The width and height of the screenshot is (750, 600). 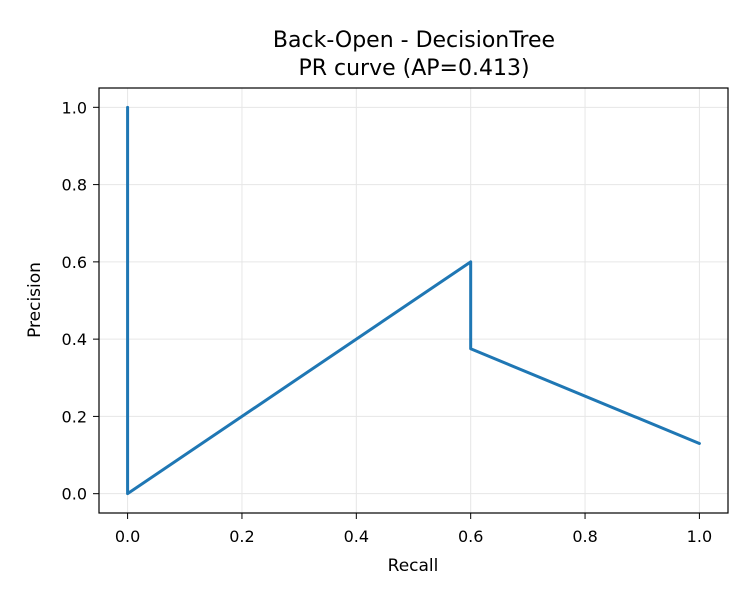 I want to click on chart-subtitle: PR curve (AP=0.413), so click(x=413, y=68).